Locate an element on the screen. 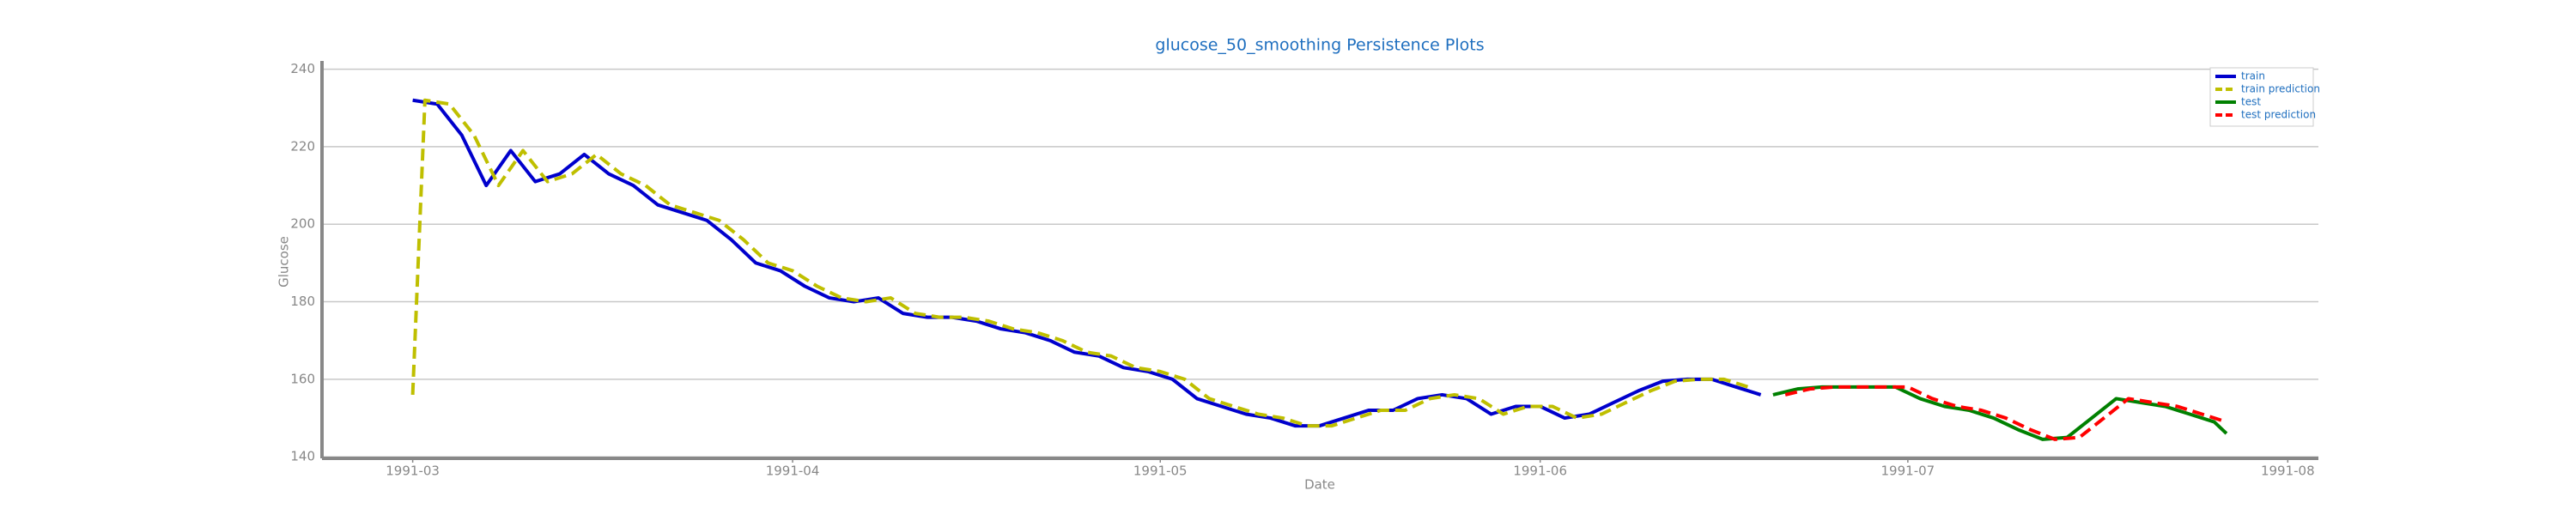 The image size is (2576, 515). x-tick-label: 1991-08 is located at coordinates (2288, 471).